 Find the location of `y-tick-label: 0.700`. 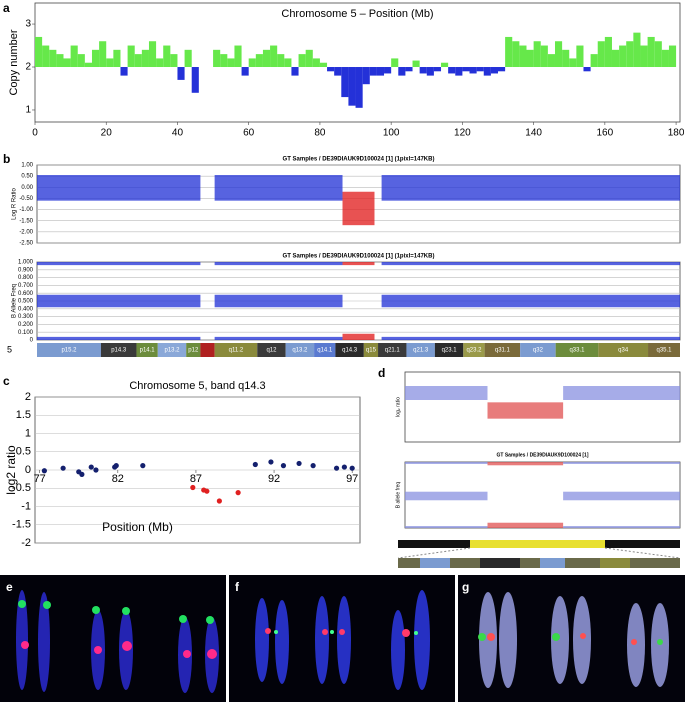

y-tick-label: 0.700 is located at coordinates (26, 286).